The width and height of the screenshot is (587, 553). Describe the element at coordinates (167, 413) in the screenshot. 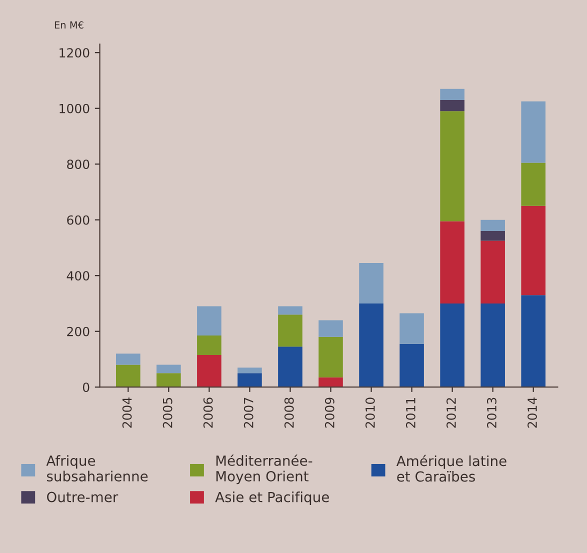

I see `x-tick-label: 2005` at that location.